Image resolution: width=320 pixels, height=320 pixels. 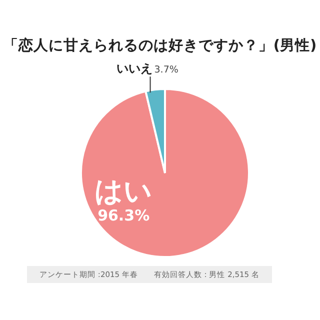 I want to click on slice-label: いいえ, so click(x=134, y=69).